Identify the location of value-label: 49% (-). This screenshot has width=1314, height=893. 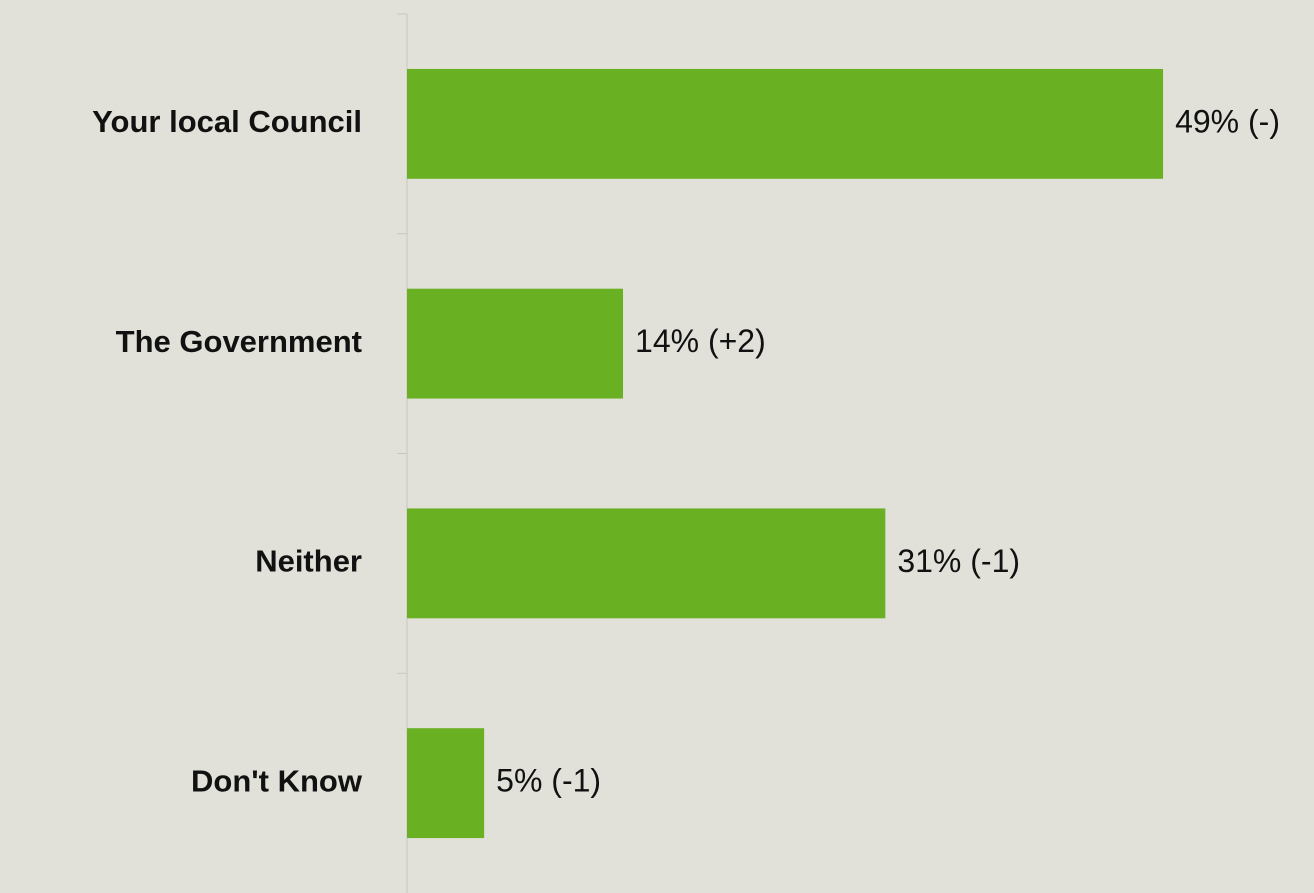
(1227, 121).